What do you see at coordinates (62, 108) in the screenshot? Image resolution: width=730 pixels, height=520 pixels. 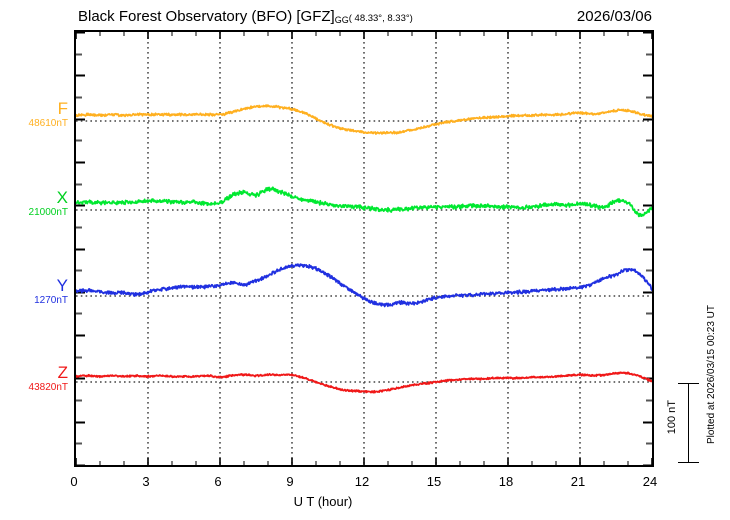 I see `trace-label-f: F` at bounding box center [62, 108].